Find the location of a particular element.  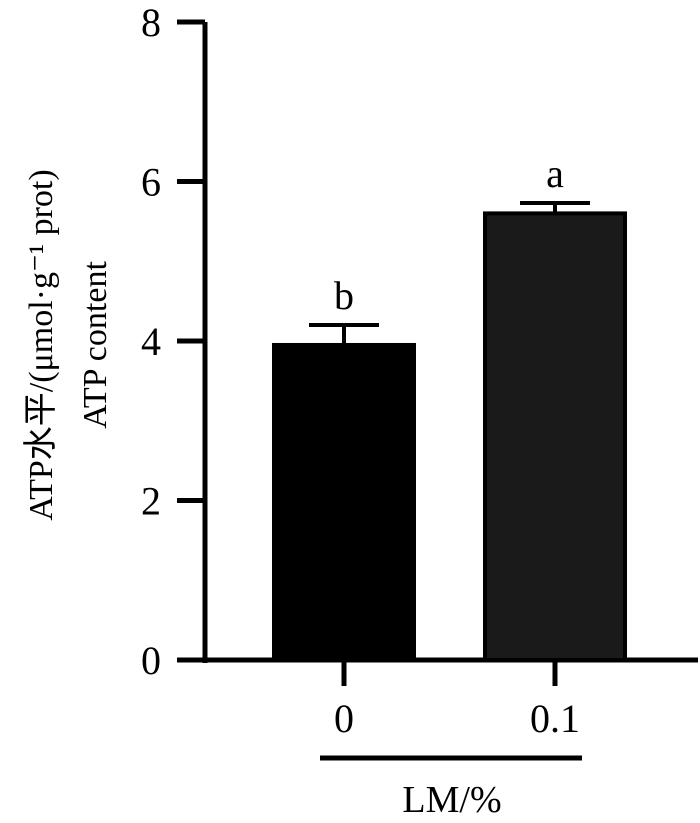

y-tick-label: 8 is located at coordinates (151, 22).